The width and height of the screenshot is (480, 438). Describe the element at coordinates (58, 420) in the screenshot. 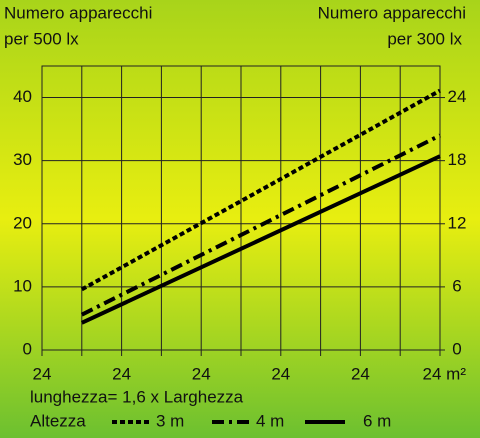

I see `legend-title: Altezza` at that location.